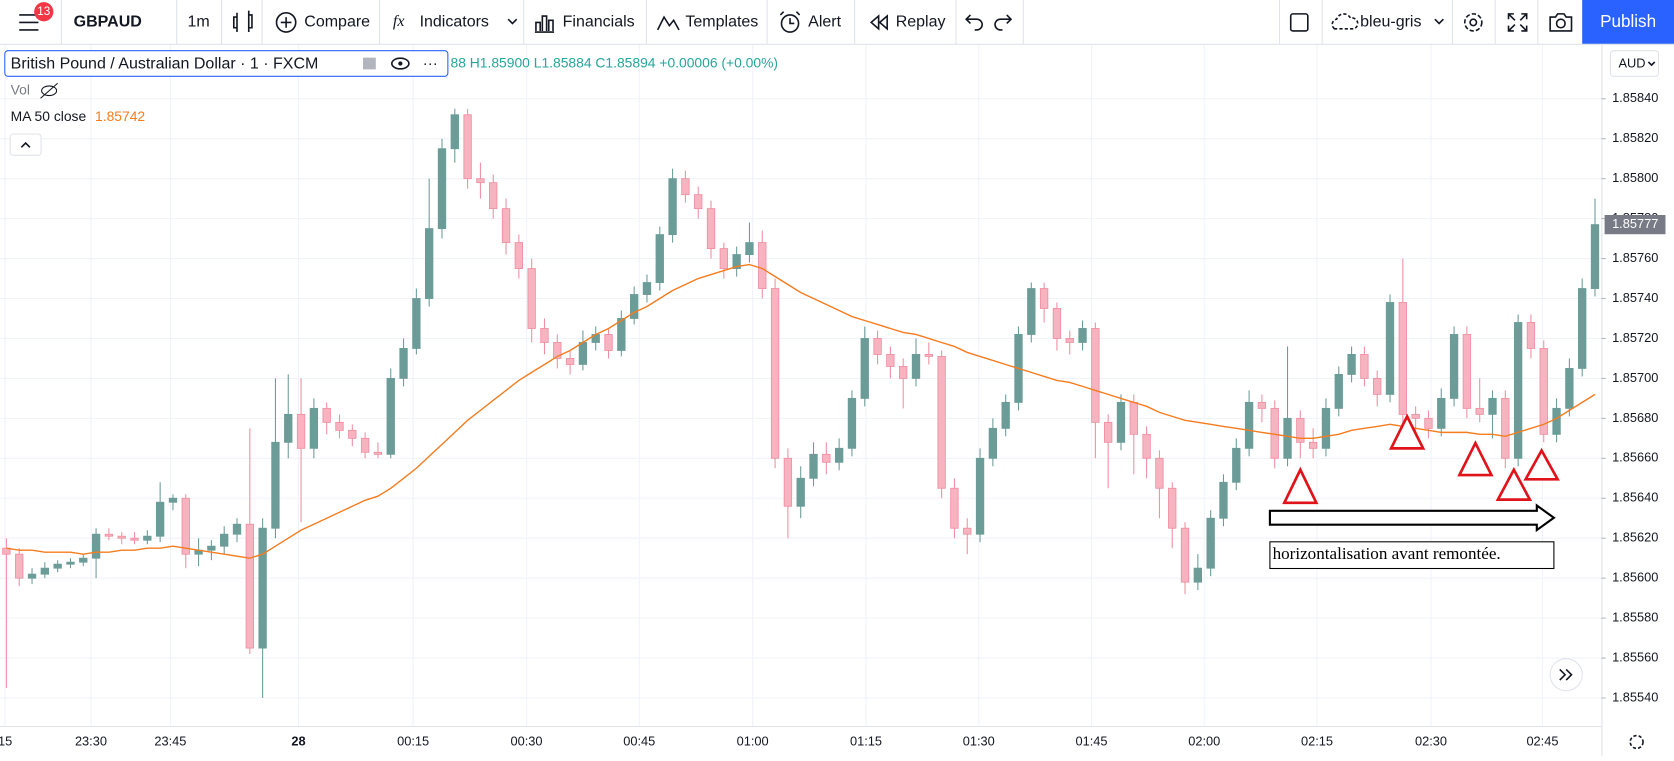  Describe the element at coordinates (1412, 555) in the screenshot. I see `annotation-box` at that location.